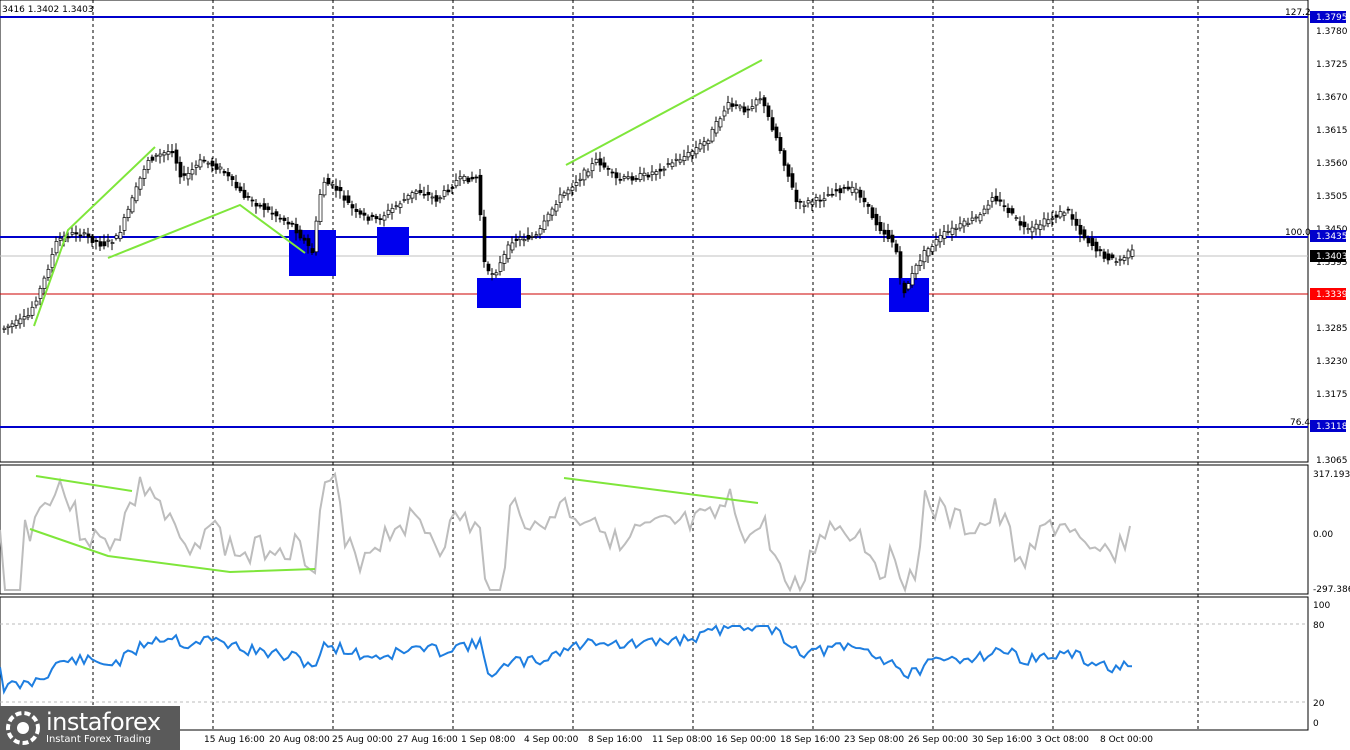  Describe the element at coordinates (1331, 590) in the screenshot. I see `cci-min-label: -297.386` at that location.